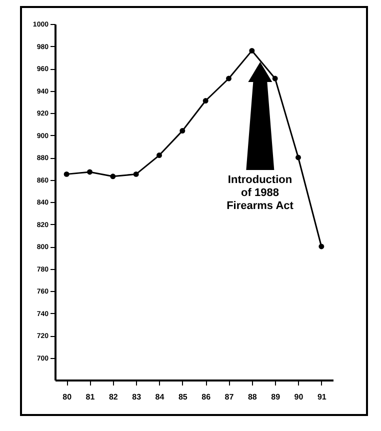 This screenshot has height=431, width=381. Describe the element at coordinates (183, 397) in the screenshot. I see `x-tick-label: 85` at that location.